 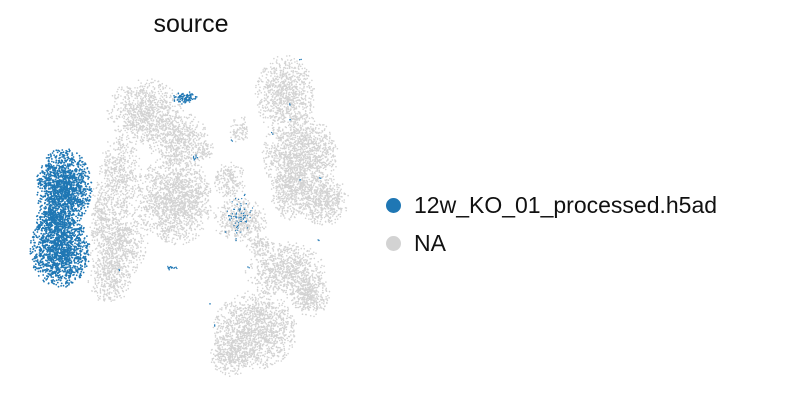 I want to click on legend-label-sample: 12w_KO_01_processed.h5ad, so click(x=566, y=204).